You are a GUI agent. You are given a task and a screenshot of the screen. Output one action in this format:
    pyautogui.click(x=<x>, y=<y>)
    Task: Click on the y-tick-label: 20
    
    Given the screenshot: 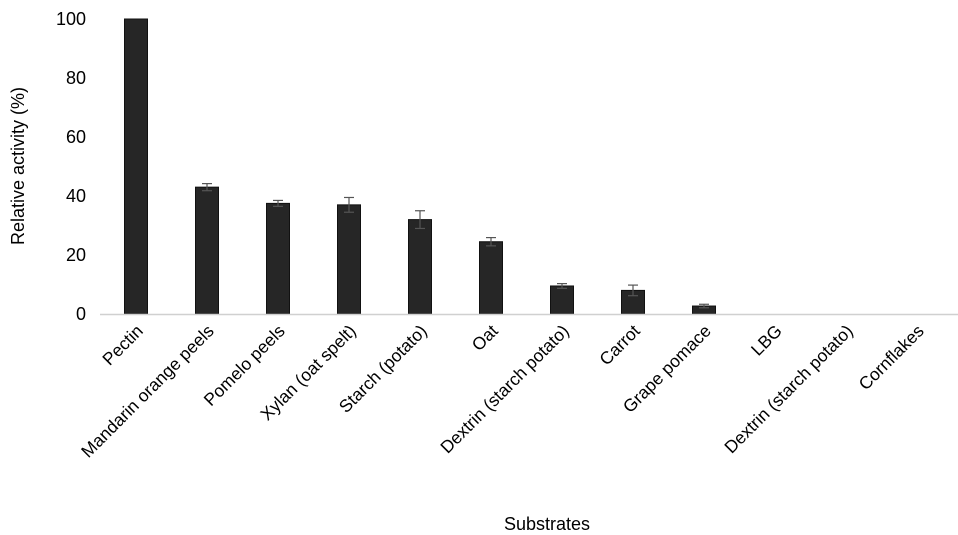 What is the action you would take?
    pyautogui.click(x=76, y=255)
    